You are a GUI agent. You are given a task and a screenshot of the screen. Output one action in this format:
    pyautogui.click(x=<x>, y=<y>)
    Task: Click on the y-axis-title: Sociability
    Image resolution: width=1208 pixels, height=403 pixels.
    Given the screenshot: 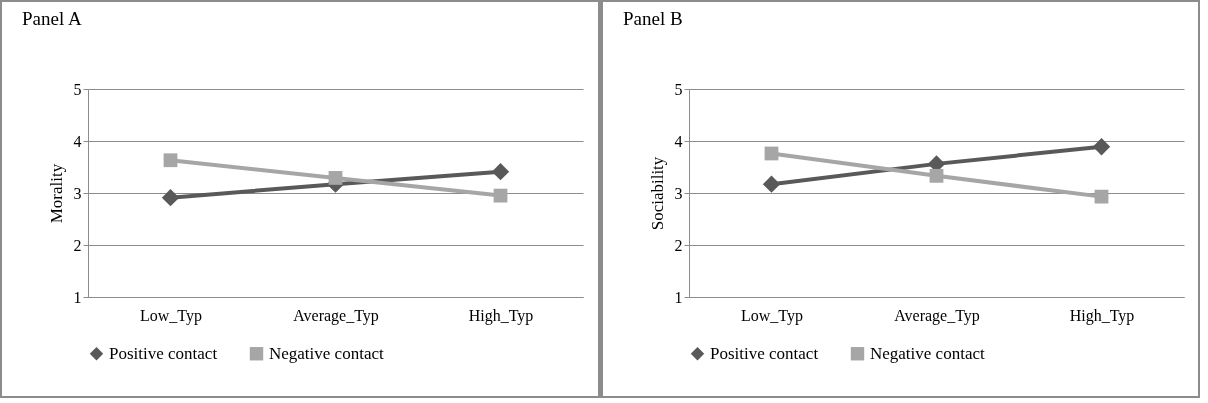 What is the action you would take?
    pyautogui.click(x=657, y=193)
    